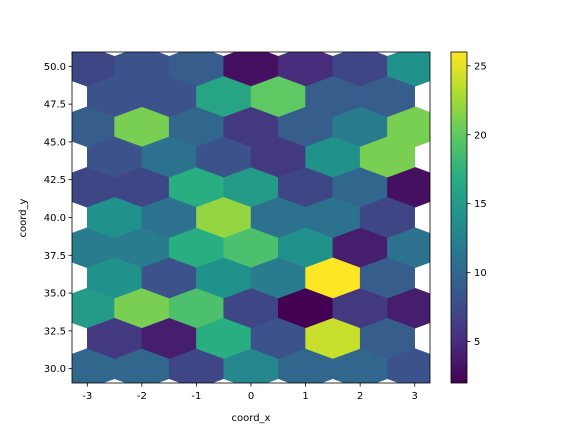 Image resolution: width=576 pixels, height=432 pixels. I want to click on y-tick-label: 47.5, so click(55, 105).